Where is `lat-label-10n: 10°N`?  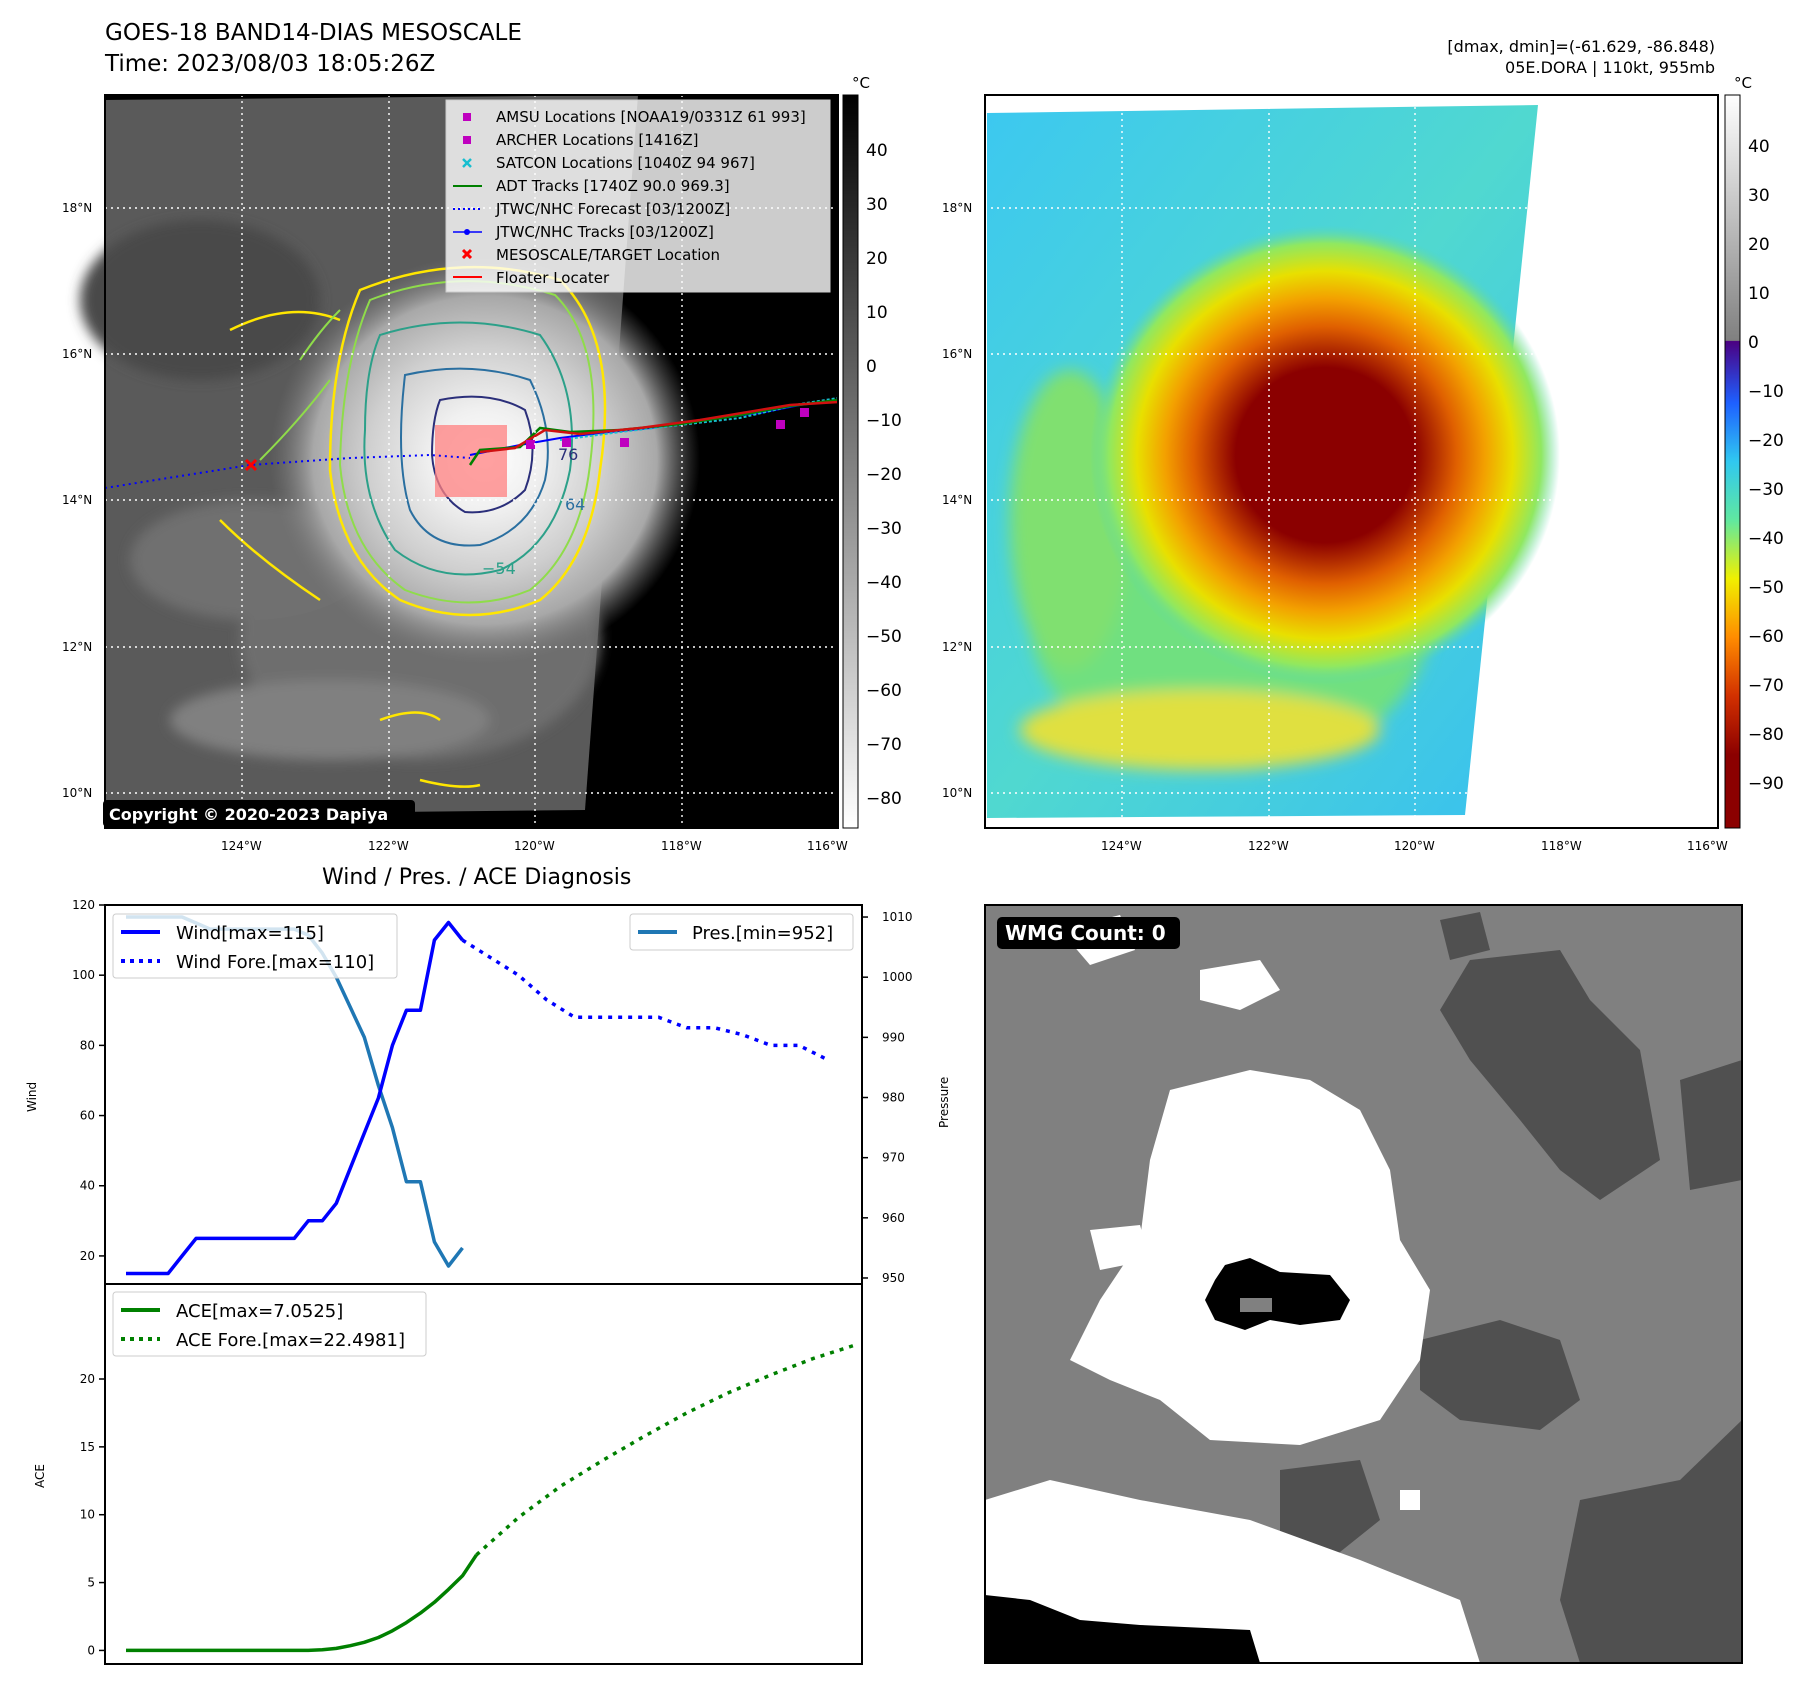 lat-label-10n: 10°N is located at coordinates (77, 793).